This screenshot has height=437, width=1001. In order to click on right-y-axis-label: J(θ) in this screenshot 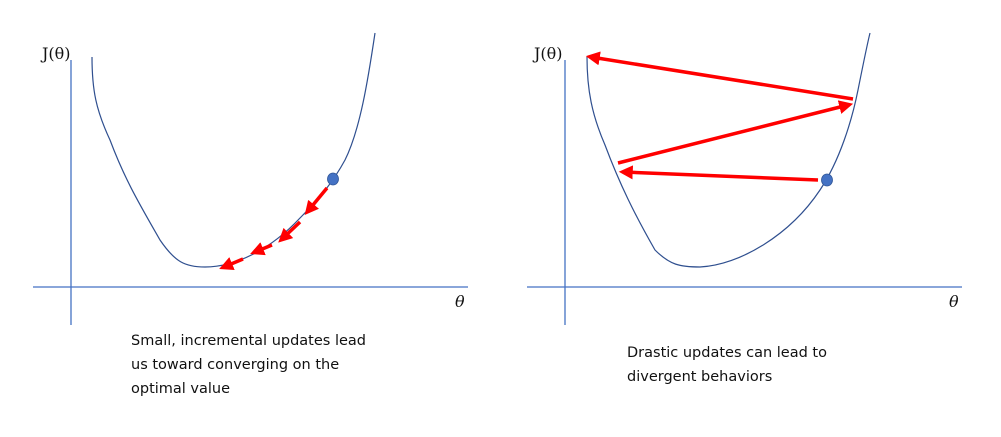, I will do `click(548, 53)`.